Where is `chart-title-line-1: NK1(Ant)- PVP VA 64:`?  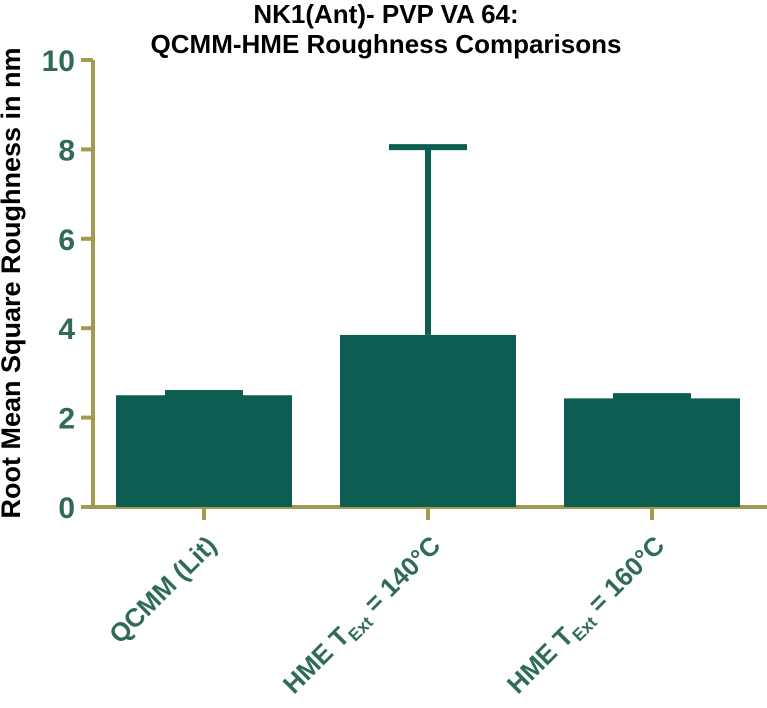
chart-title-line-1: NK1(Ant)- PVP VA 64: is located at coordinates (385, 14).